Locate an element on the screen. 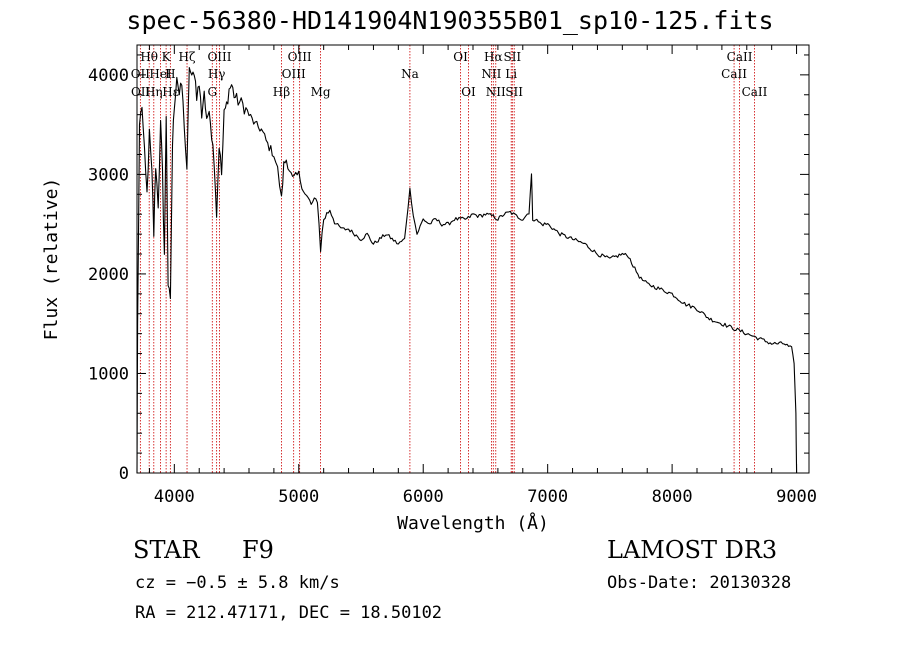  line-label: Hε is located at coordinates (170, 92).